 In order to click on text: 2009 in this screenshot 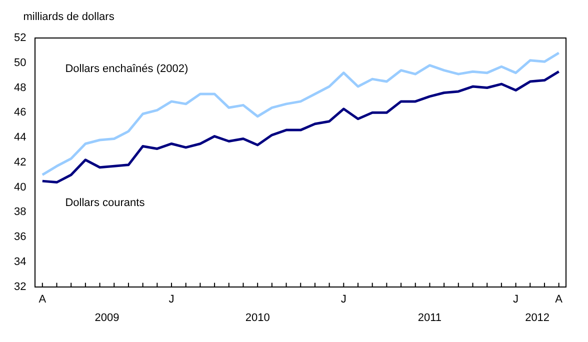, I will do `click(107, 318)`.